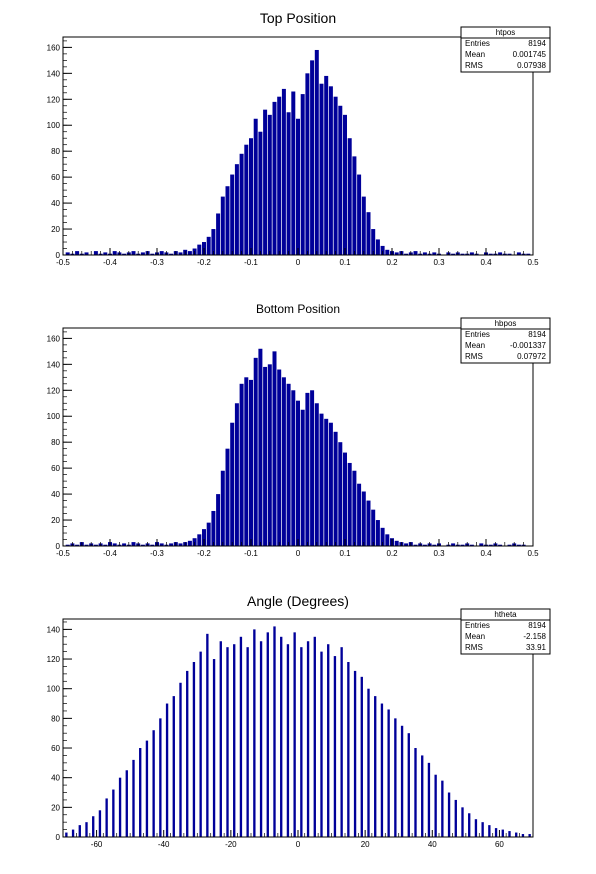 The image size is (596, 874). What do you see at coordinates (477, 625) in the screenshot?
I see `stats-label: Entries` at bounding box center [477, 625].